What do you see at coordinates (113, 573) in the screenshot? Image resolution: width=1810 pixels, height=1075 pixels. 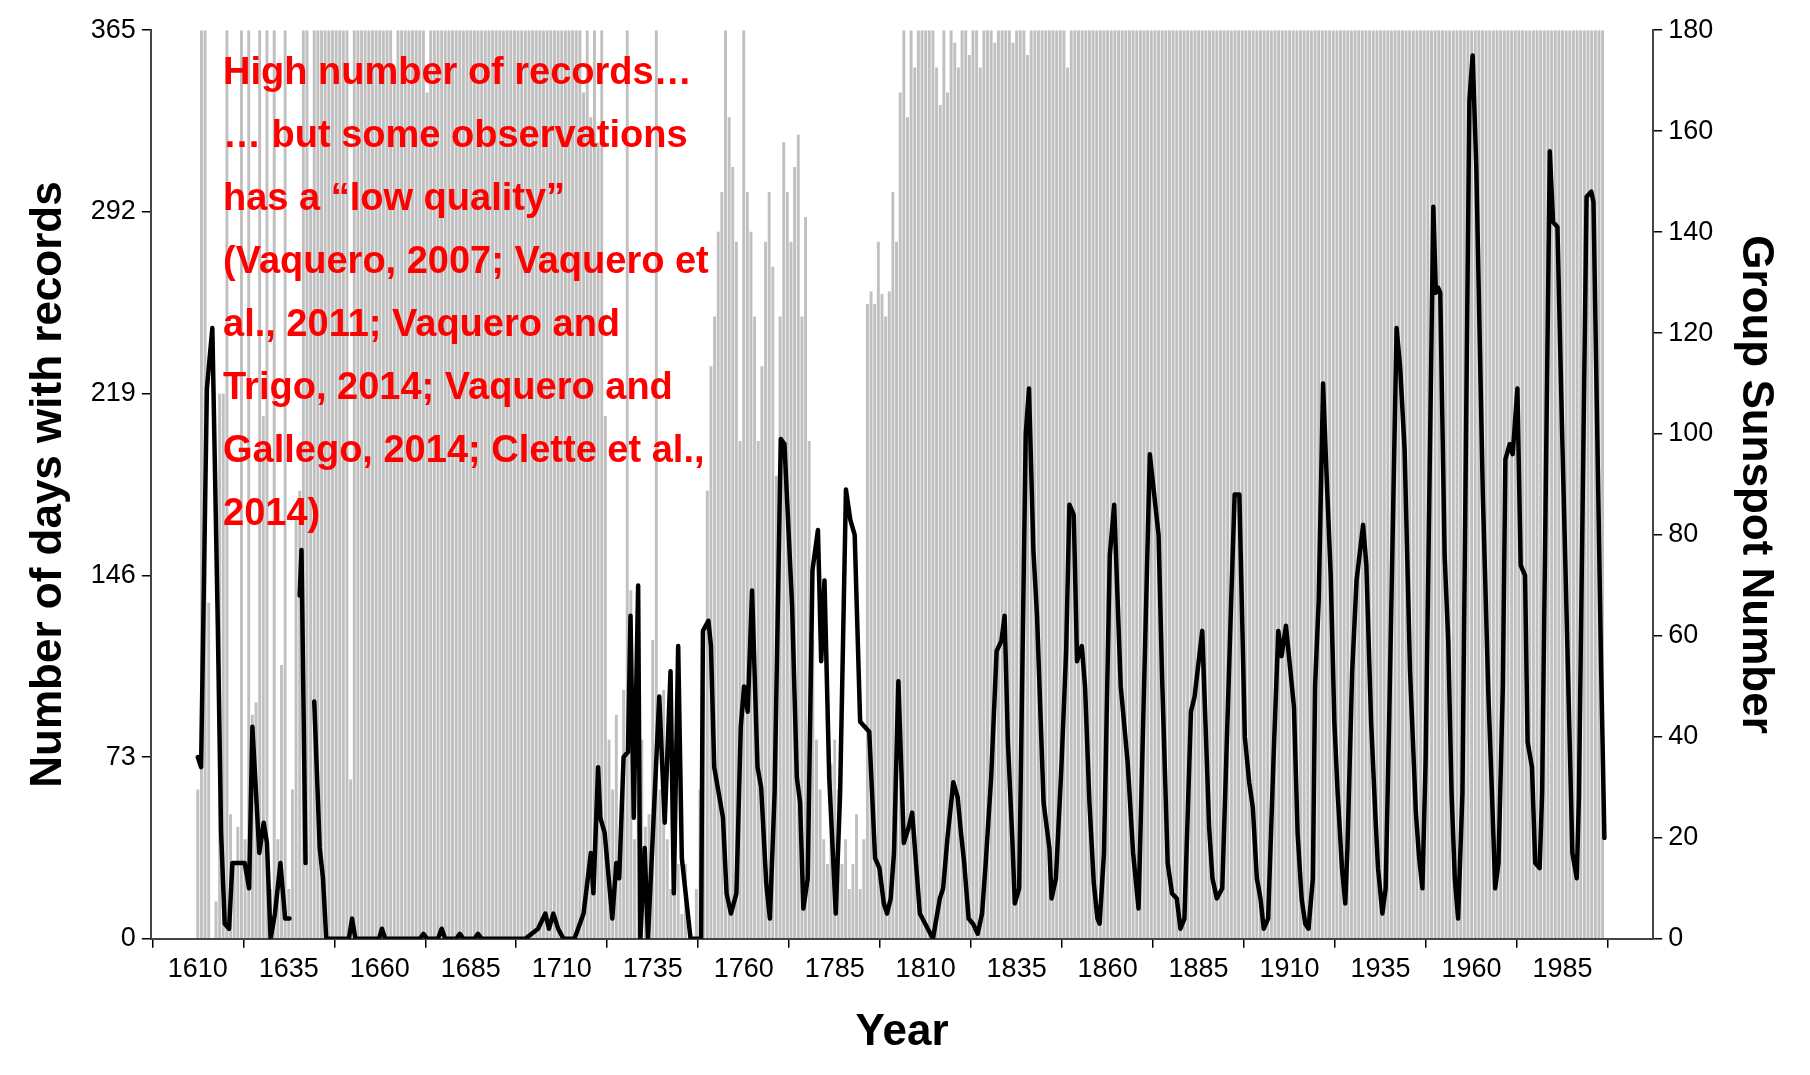 I see `y-tick-label: 146` at bounding box center [113, 573].